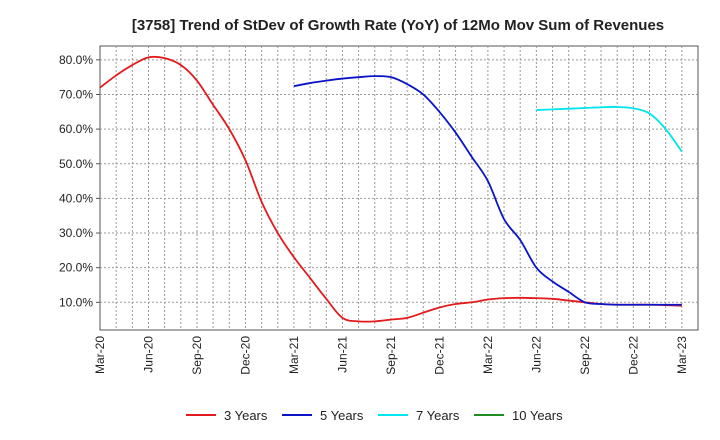 This screenshot has width=720, height=440. Describe the element at coordinates (100, 355) in the screenshot. I see `x-tick-label: Mar-20` at that location.